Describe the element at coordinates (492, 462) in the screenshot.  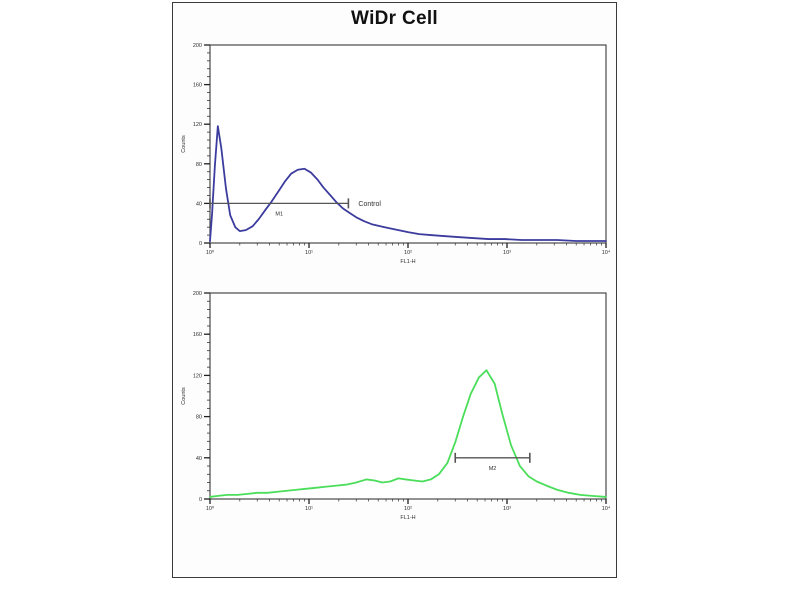
I see `gate-marker: M2` at that location.